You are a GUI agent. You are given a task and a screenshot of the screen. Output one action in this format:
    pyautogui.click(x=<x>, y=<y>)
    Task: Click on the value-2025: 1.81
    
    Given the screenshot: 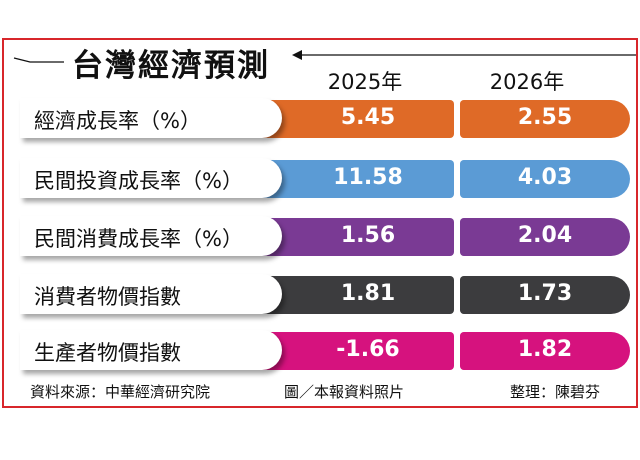 What is the action you would take?
    pyautogui.click(x=368, y=293)
    